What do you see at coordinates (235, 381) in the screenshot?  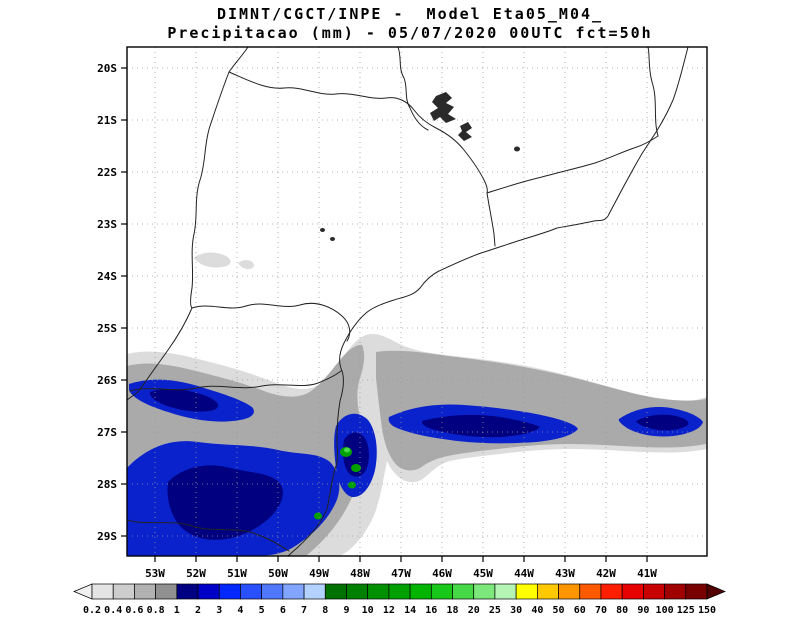 I see `boundary-pr-sc-border` at bounding box center [235, 381].